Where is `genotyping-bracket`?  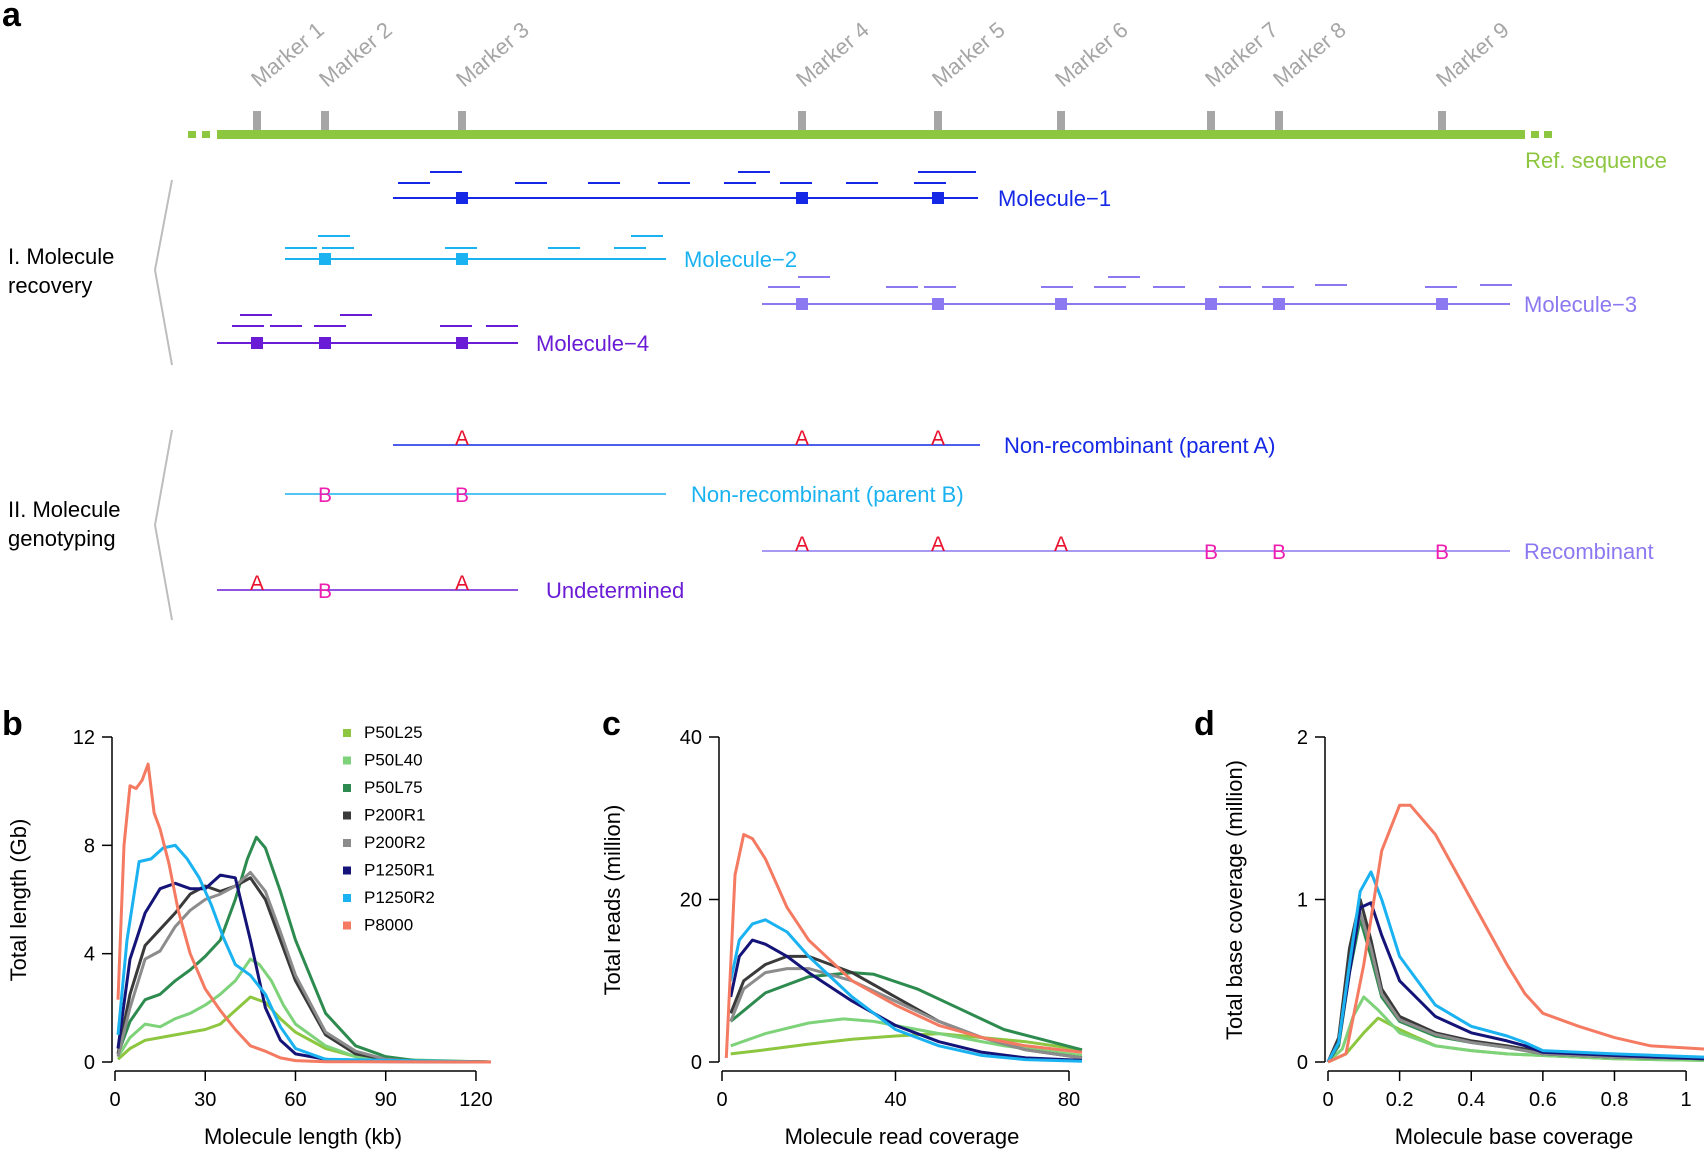 genotyping-bracket is located at coordinates (163, 525).